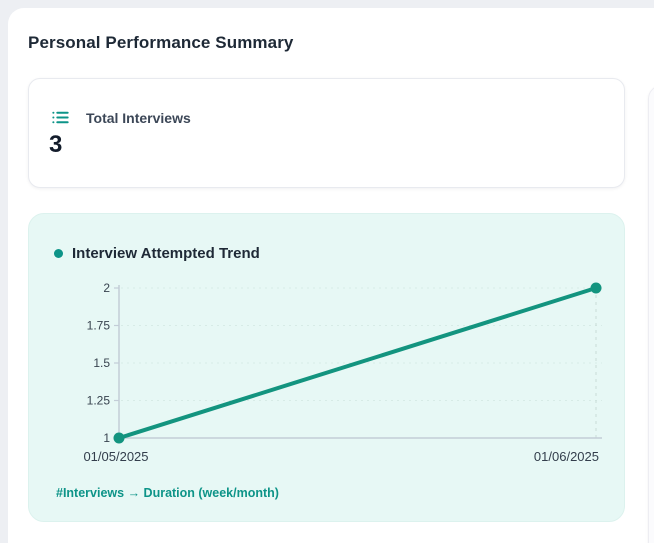 The height and width of the screenshot is (543, 654). What do you see at coordinates (651, 314) in the screenshot?
I see `partial-card-right` at bounding box center [651, 314].